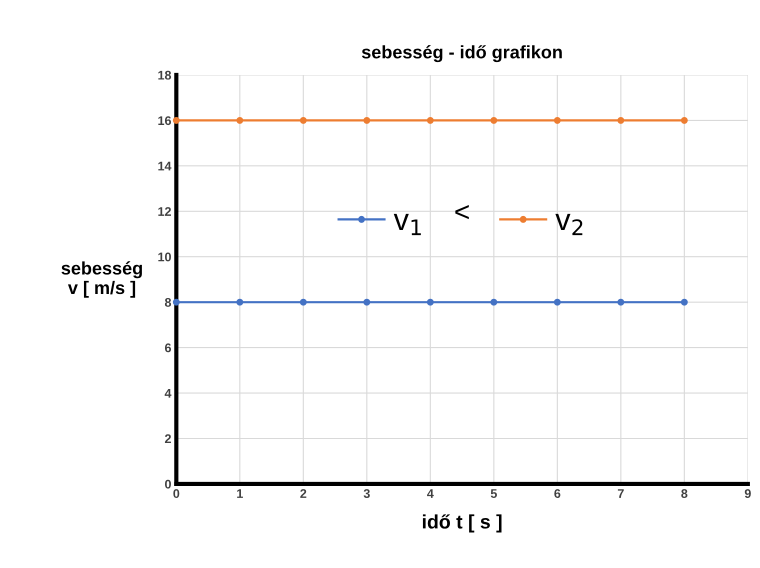  What do you see at coordinates (367, 493) in the screenshot?
I see `x-tick-label: 3` at bounding box center [367, 493].